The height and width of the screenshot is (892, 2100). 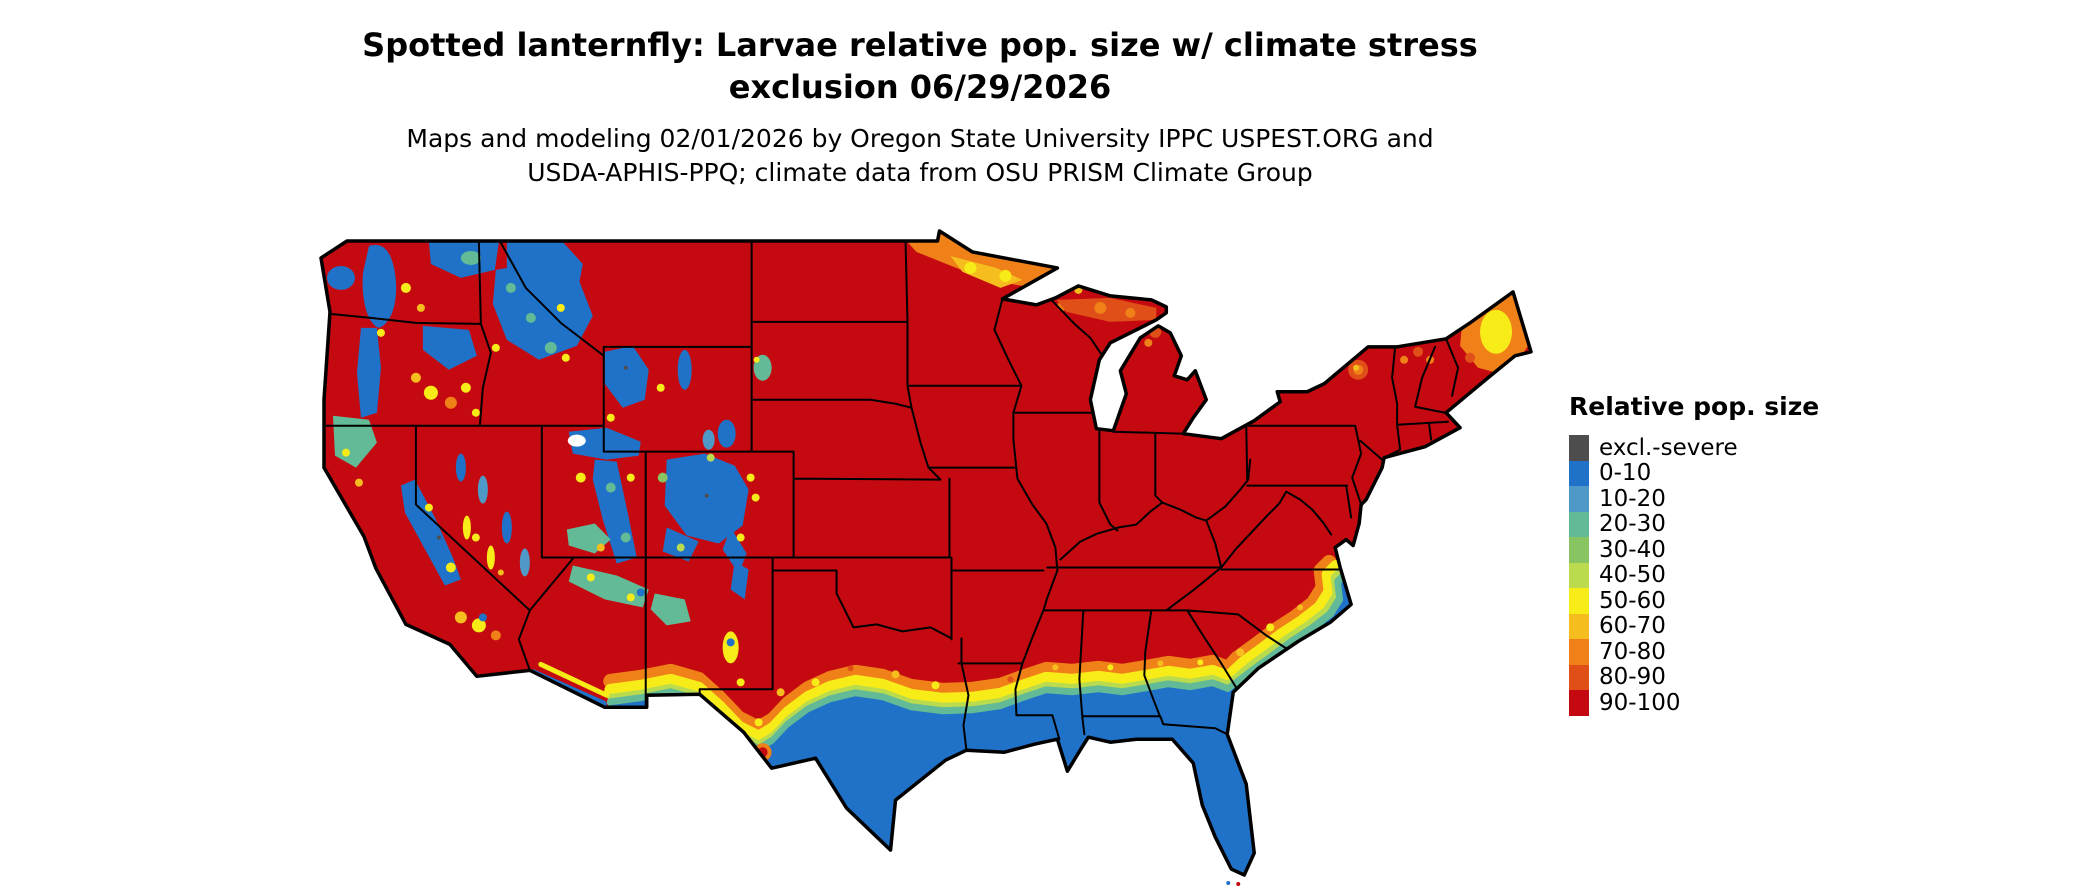 What do you see at coordinates (920, 87) in the screenshot?
I see `map-title-line2: exclusion 06/29/2026` at bounding box center [920, 87].